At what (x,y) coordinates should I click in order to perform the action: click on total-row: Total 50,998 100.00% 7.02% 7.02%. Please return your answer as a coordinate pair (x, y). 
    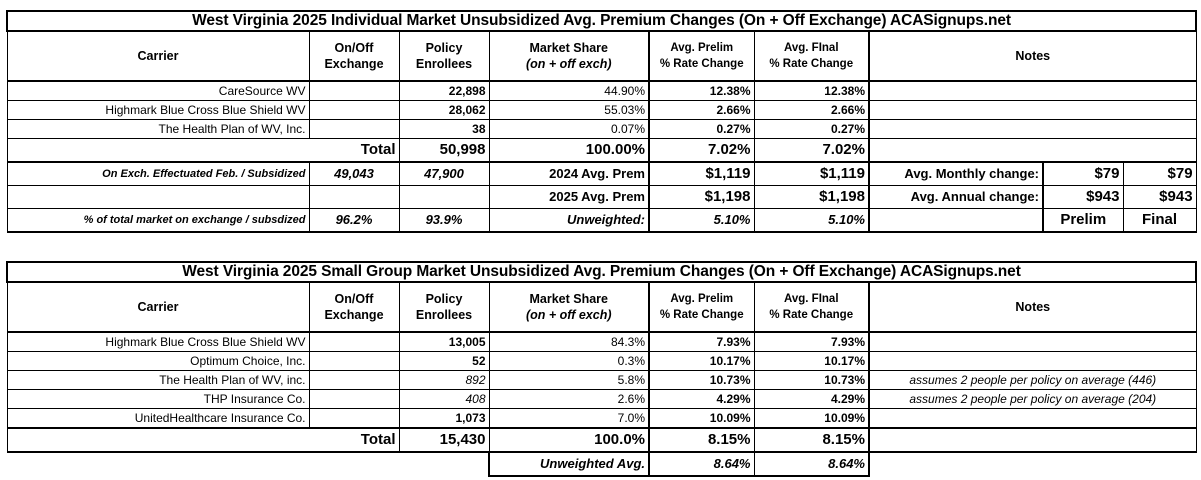
    Looking at the image, I should click on (601, 150).